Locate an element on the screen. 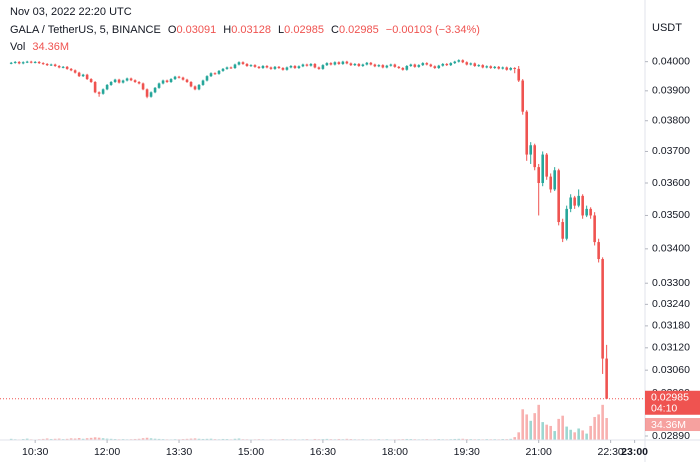 The width and height of the screenshot is (700, 462). volume-legend: Vol 34.36M is located at coordinates (39, 47).